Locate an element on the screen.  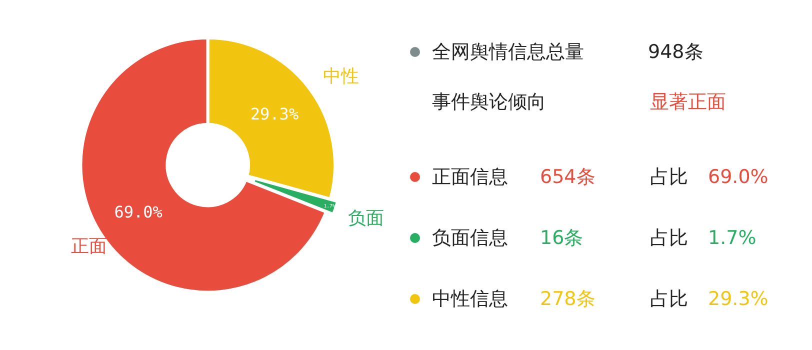
text: 显著正面 is located at coordinates (688, 102).